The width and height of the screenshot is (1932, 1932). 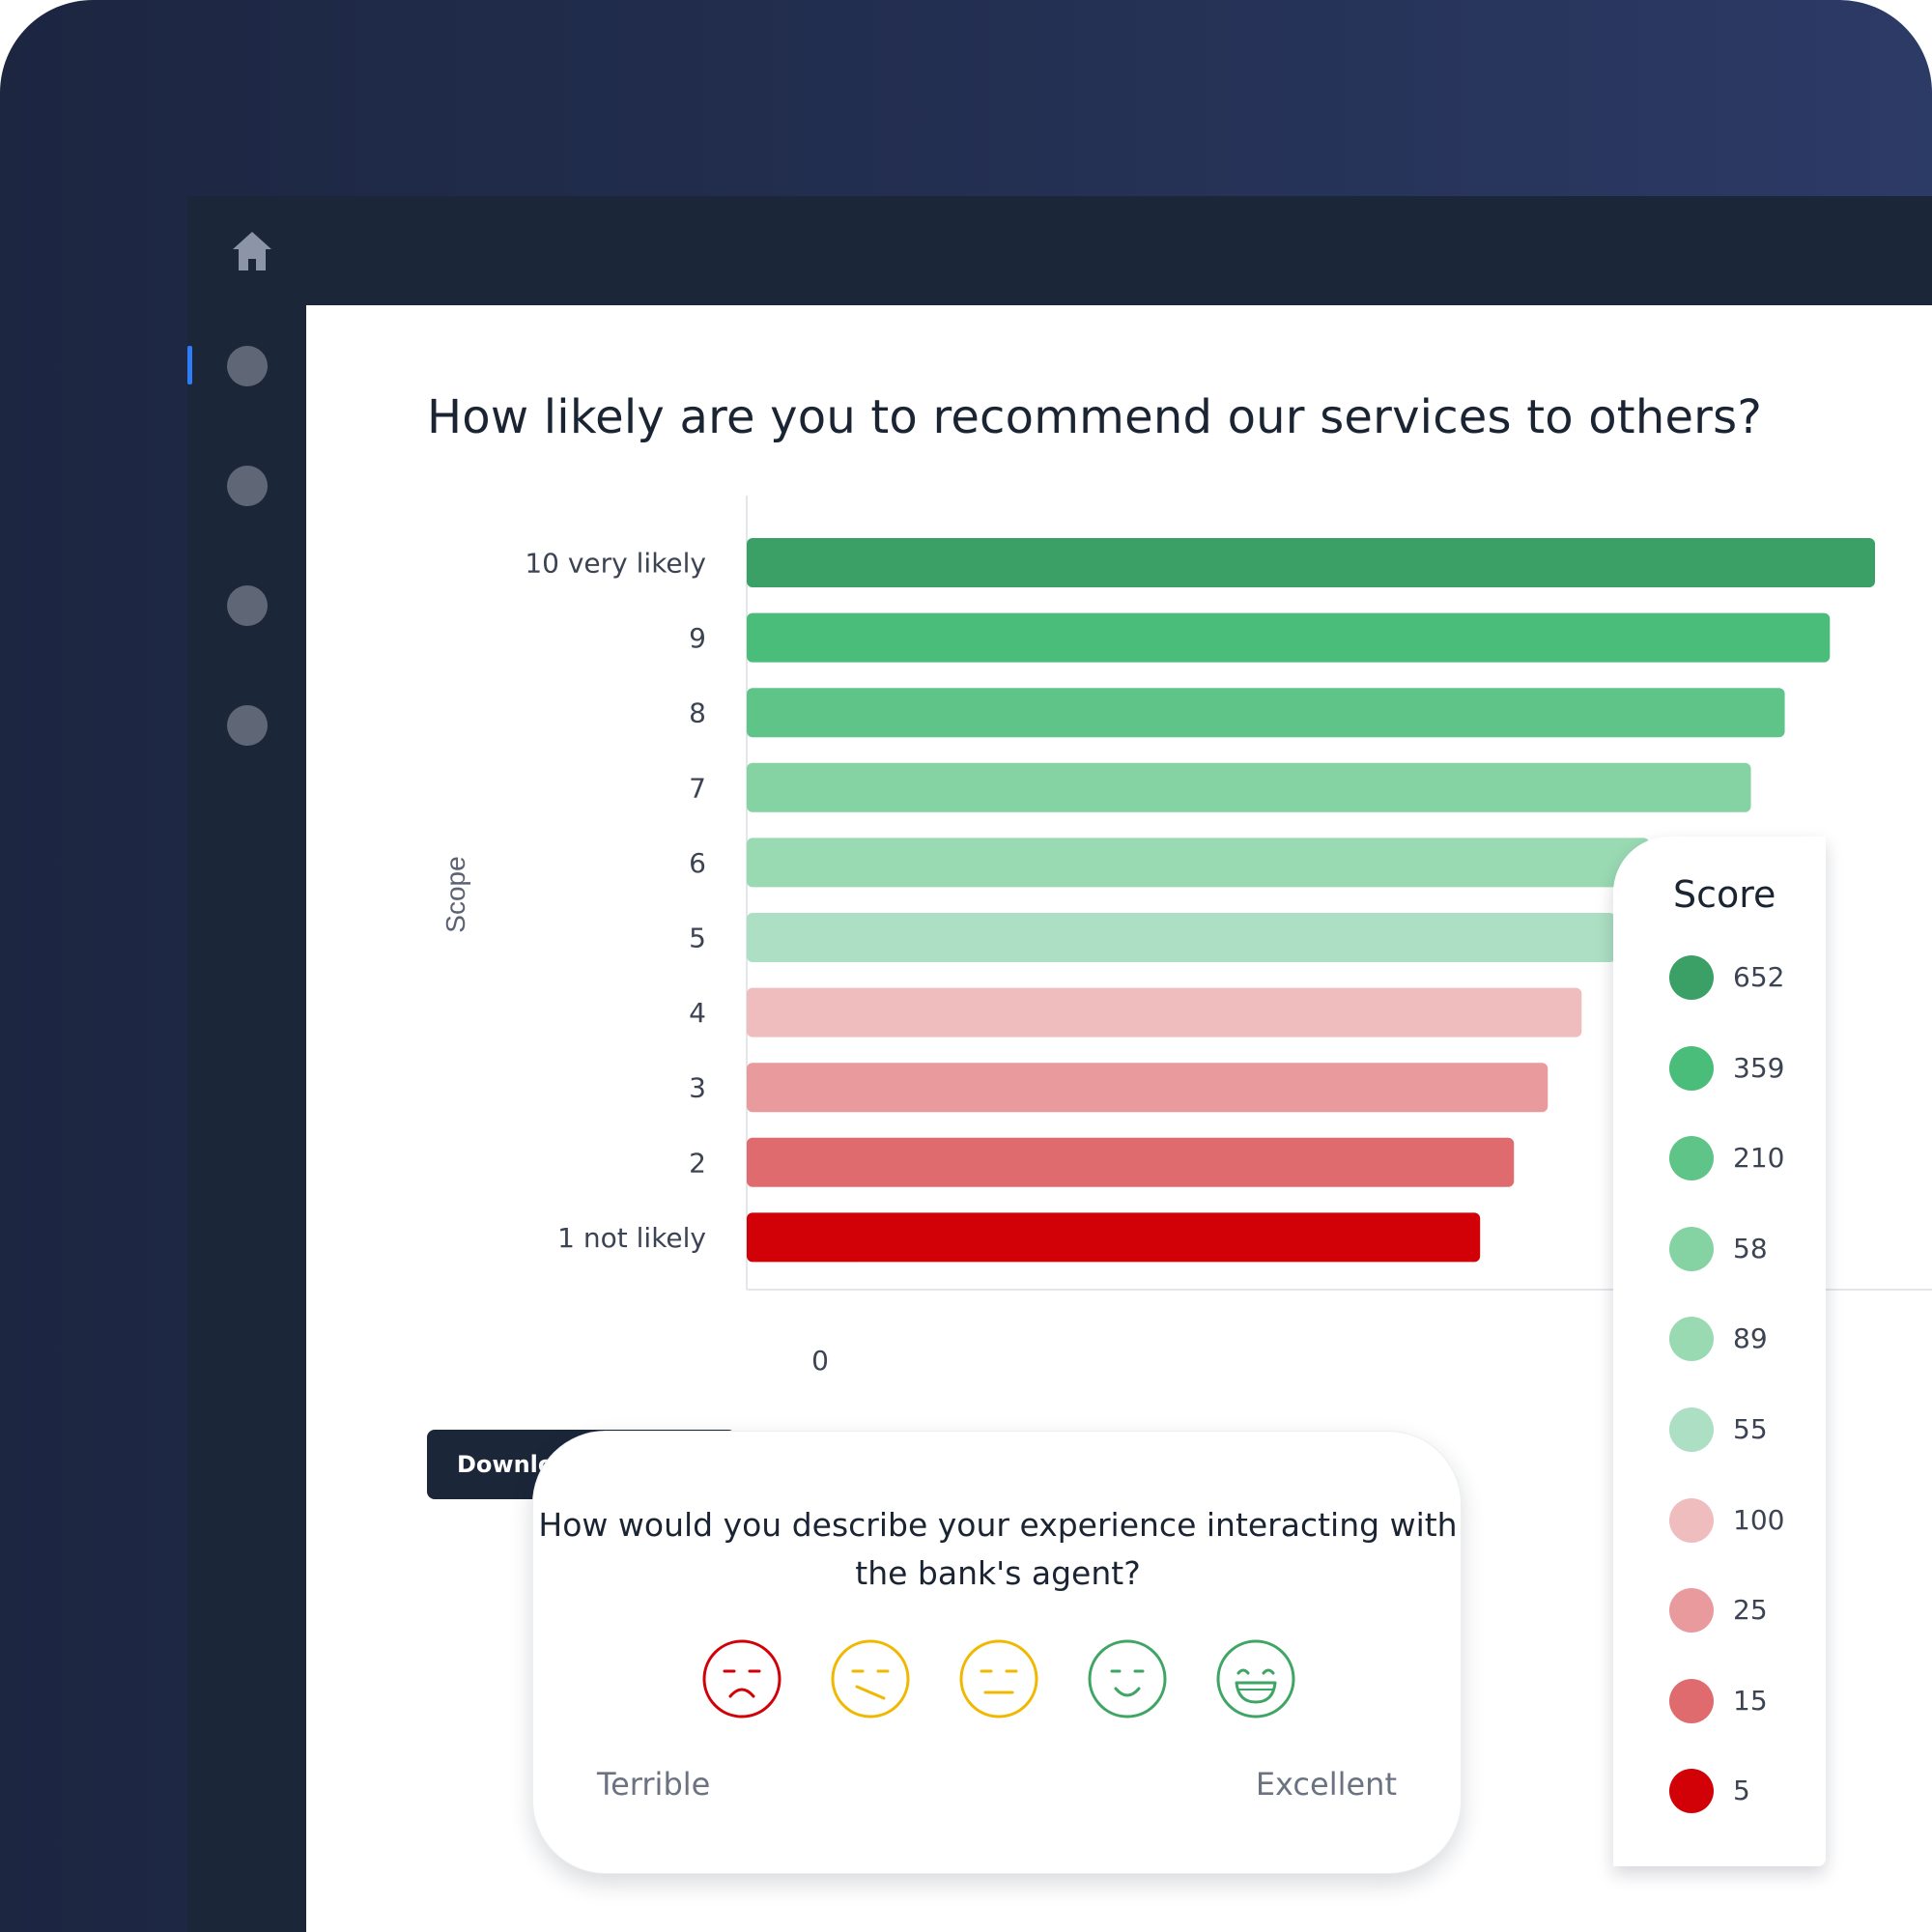 I want to click on nav-item-4-icon, so click(x=248, y=725).